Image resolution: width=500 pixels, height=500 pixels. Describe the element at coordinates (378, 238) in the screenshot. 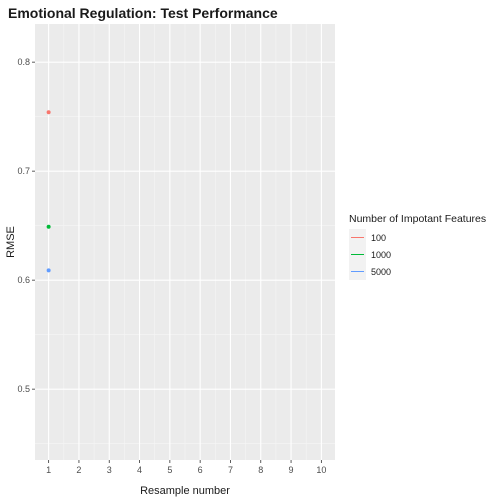

I see `legend-label-100: 100` at that location.